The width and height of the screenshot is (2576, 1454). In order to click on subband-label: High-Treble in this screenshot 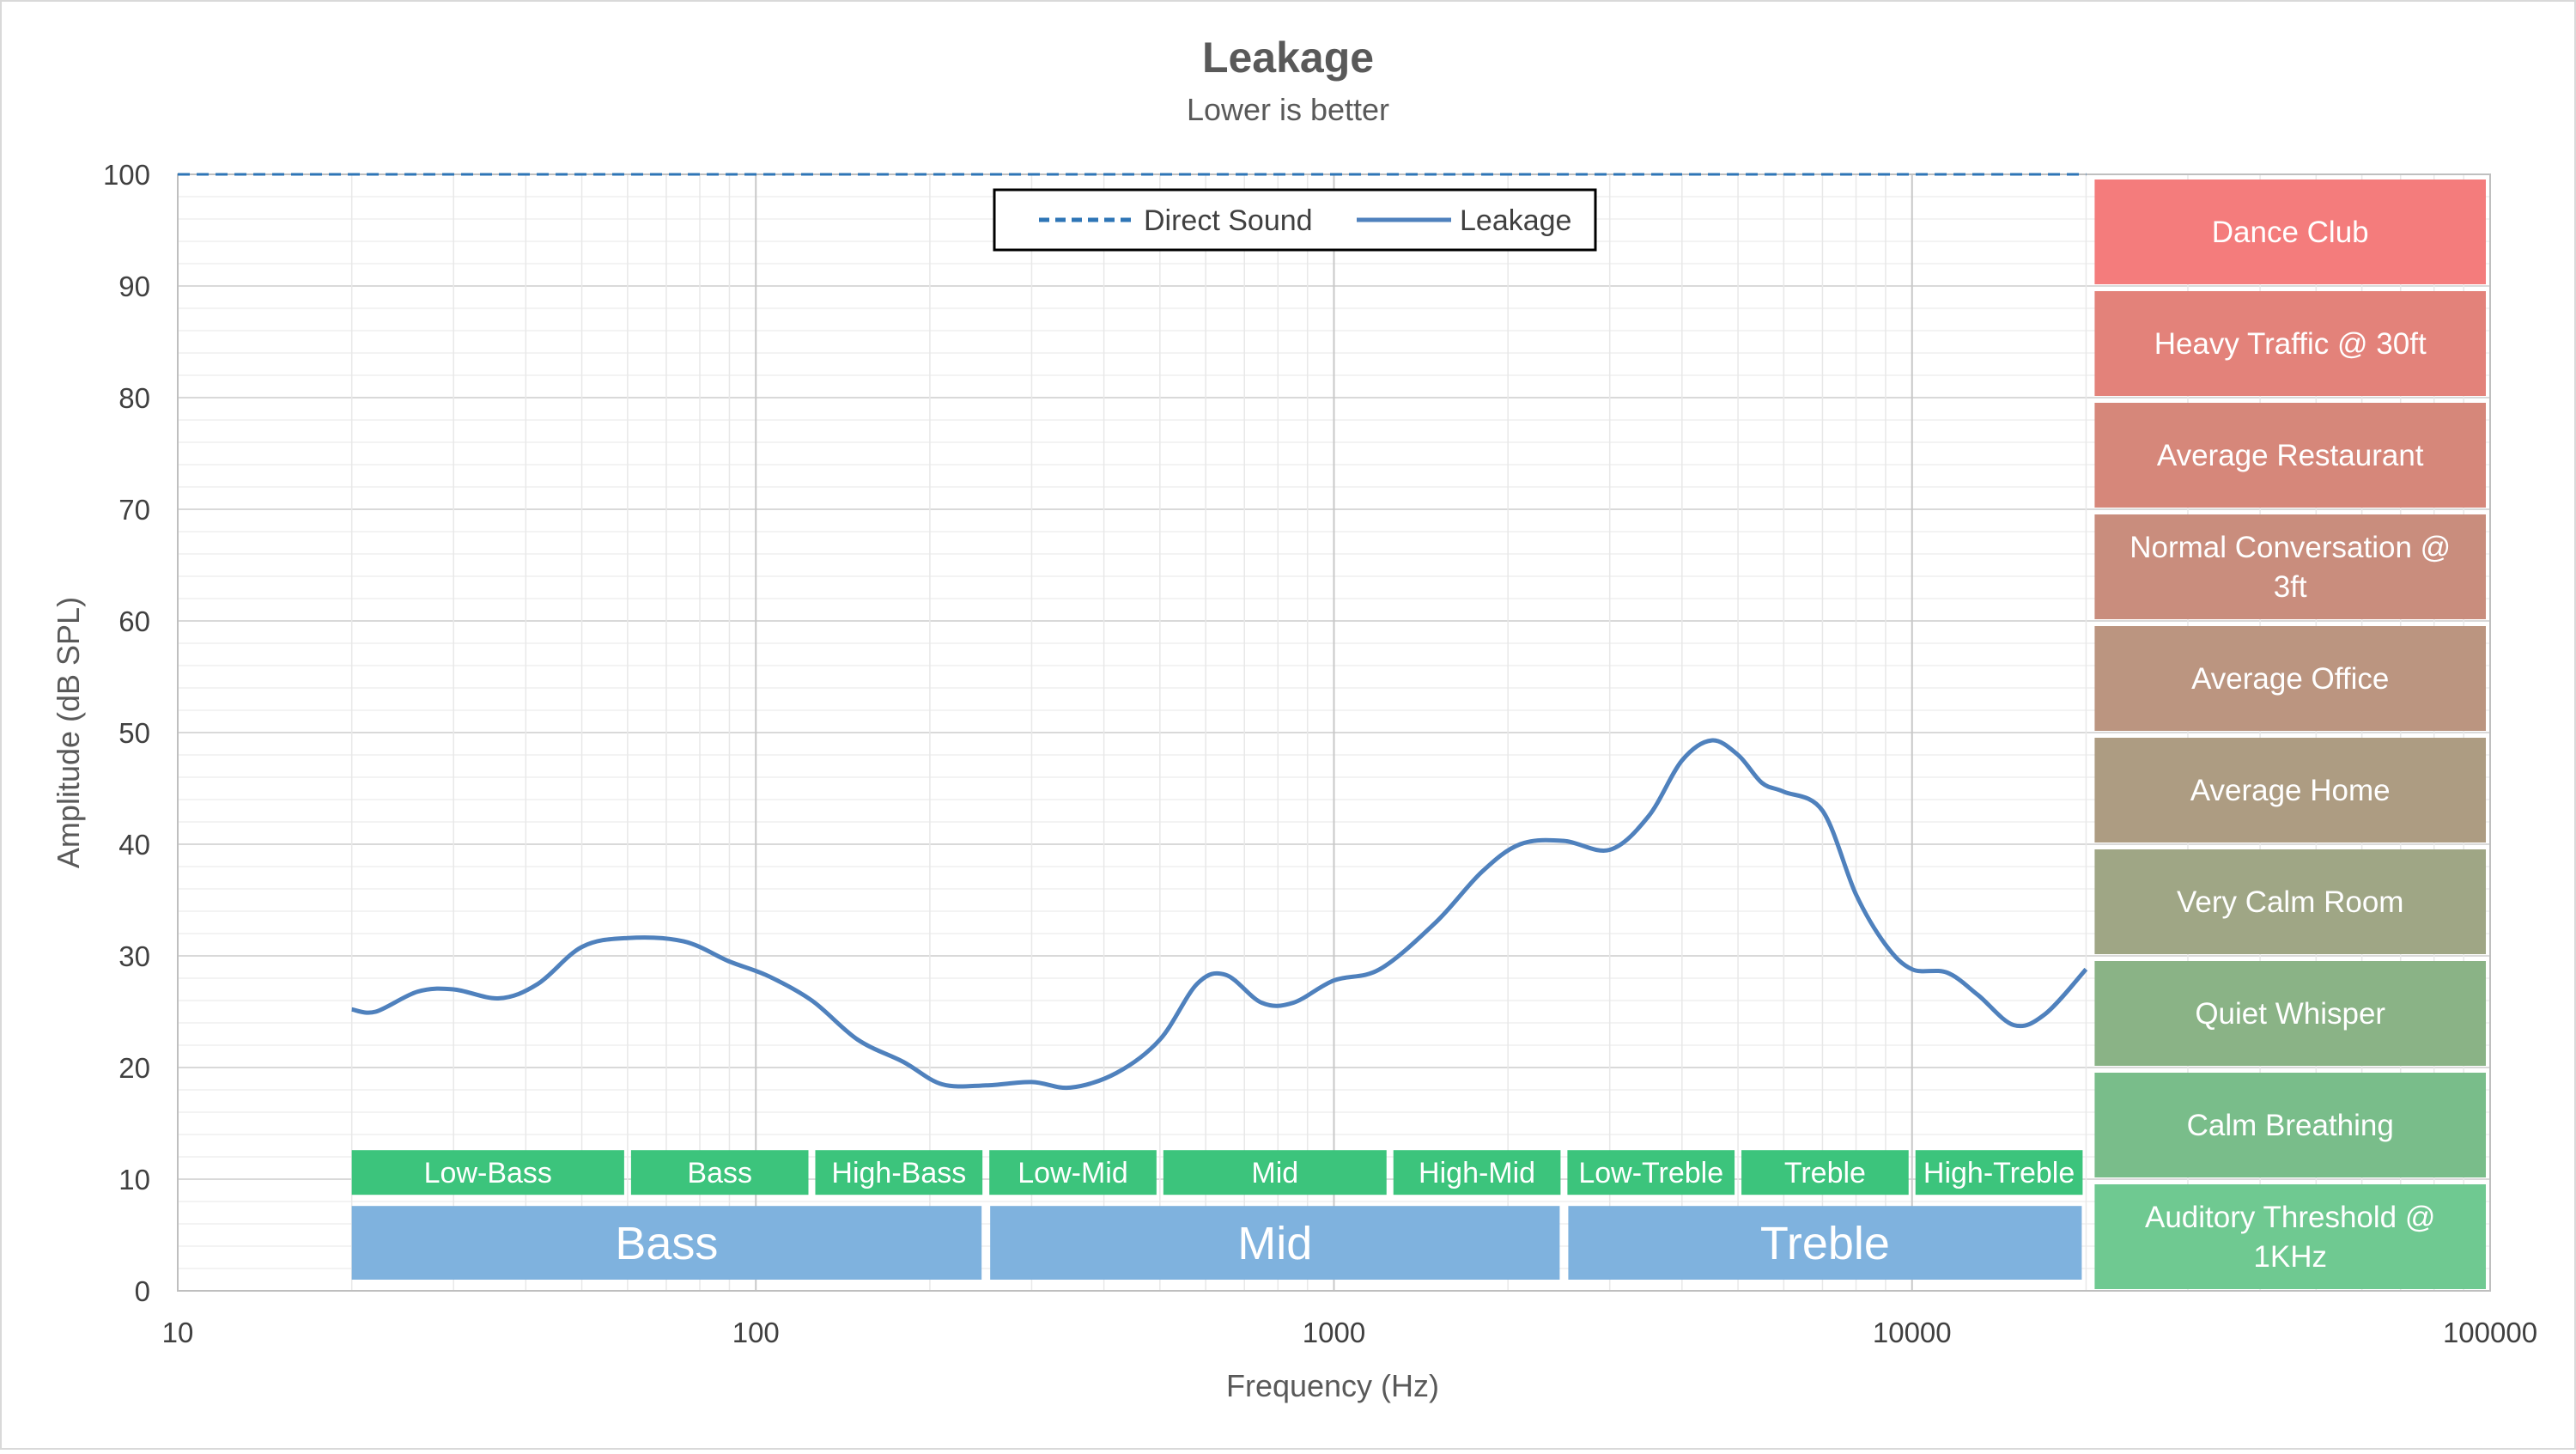, I will do `click(1999, 1173)`.